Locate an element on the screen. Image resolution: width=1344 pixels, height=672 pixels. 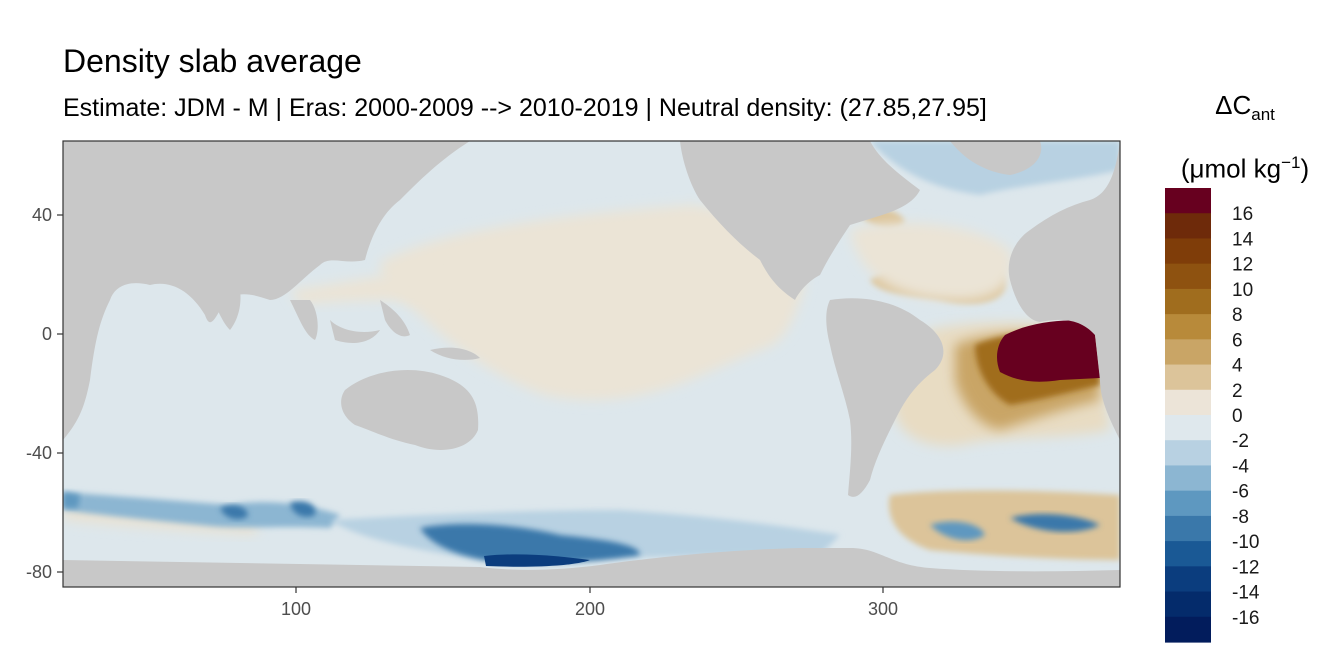
colorbar-label: 14 is located at coordinates (1243, 239).